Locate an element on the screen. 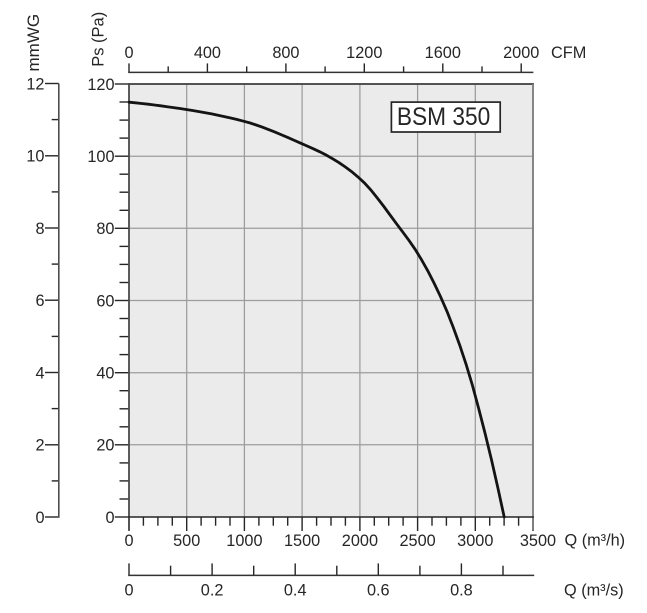 The image size is (647, 613). svg-text: 12 is located at coordinates (35, 84).